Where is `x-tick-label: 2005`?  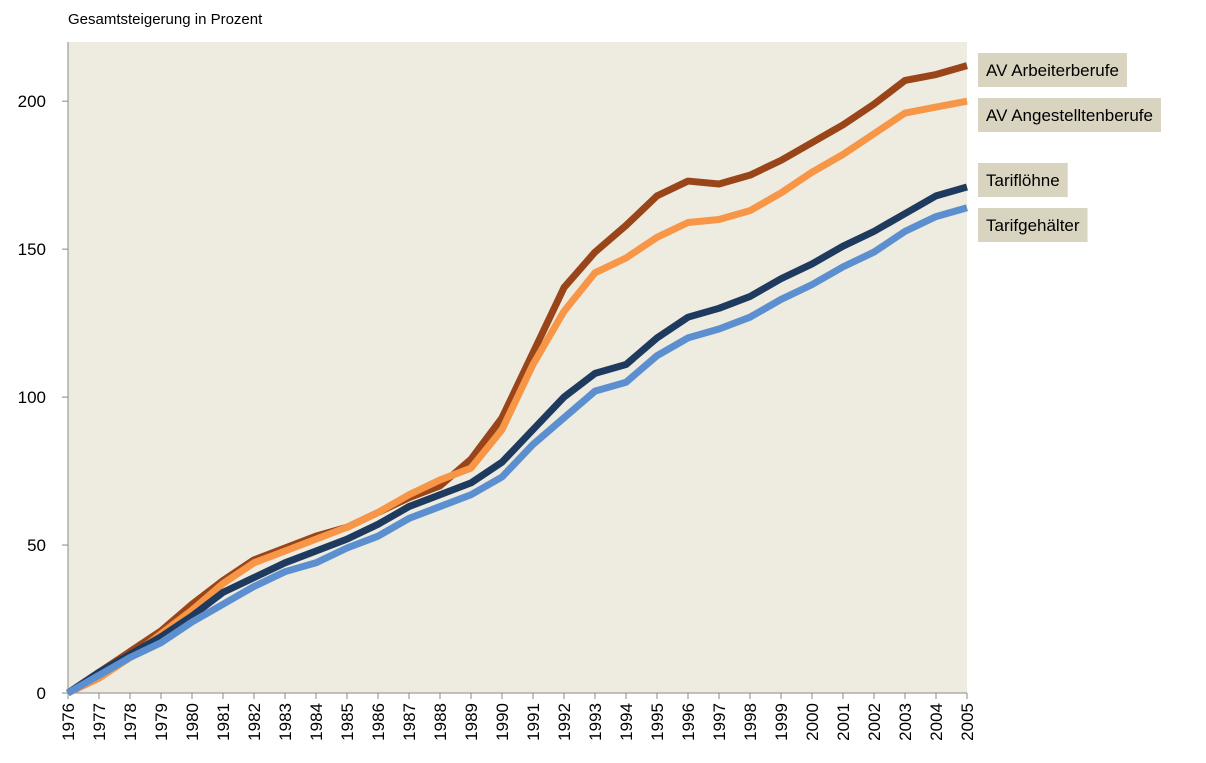
x-tick-label: 2005 is located at coordinates (967, 722).